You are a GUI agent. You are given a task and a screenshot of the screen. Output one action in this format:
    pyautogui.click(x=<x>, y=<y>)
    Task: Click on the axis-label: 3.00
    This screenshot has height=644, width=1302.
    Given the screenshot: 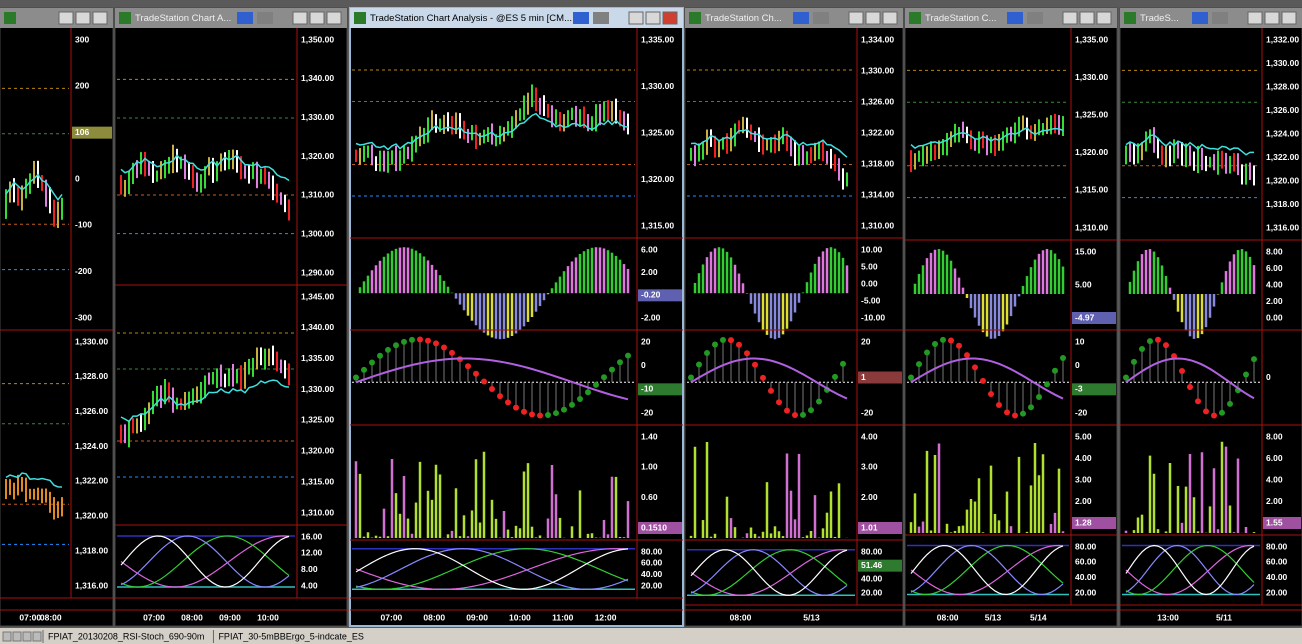 What is the action you would take?
    pyautogui.click(x=1083, y=479)
    